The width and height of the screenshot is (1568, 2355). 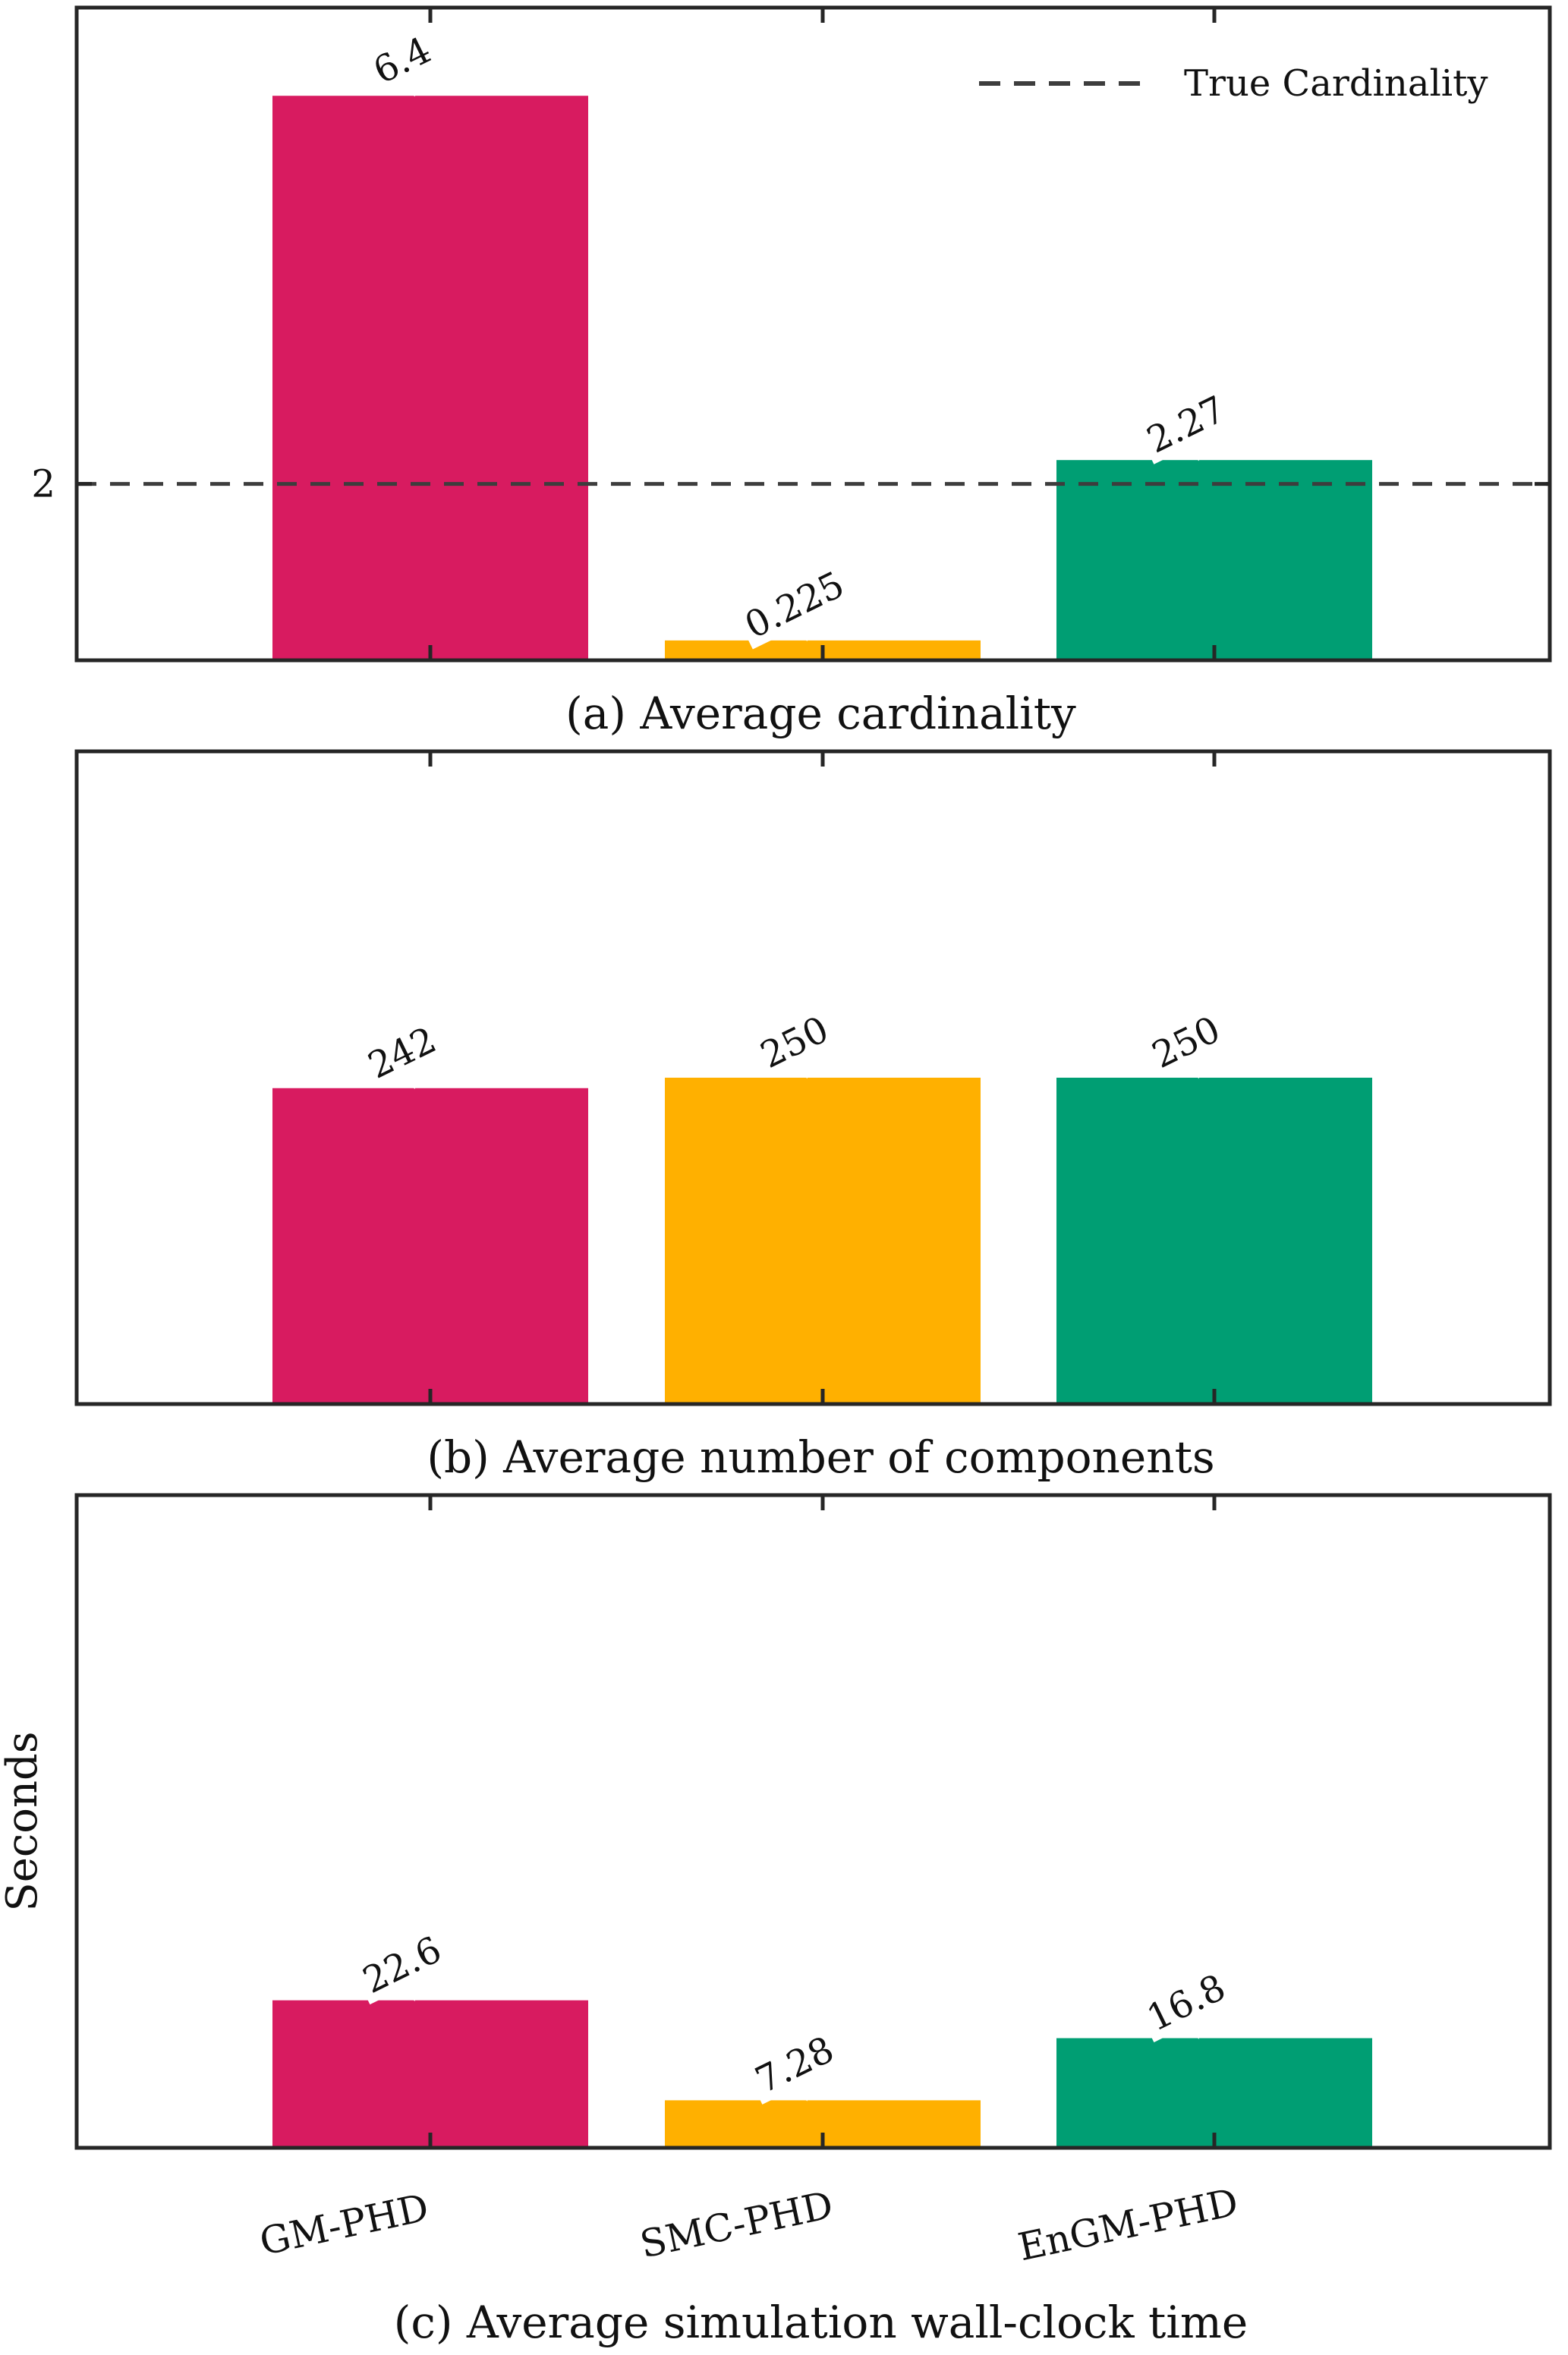 What do you see at coordinates (736, 2224) in the screenshot?
I see `x-tick-label: SMC-PHD` at bounding box center [736, 2224].